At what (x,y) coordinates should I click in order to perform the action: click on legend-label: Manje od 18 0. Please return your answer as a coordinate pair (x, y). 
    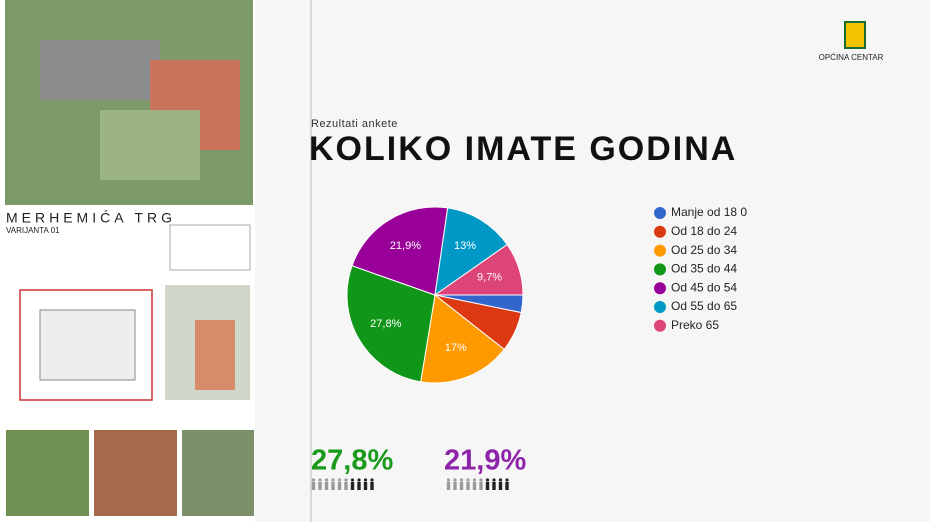
    Looking at the image, I should click on (709, 212).